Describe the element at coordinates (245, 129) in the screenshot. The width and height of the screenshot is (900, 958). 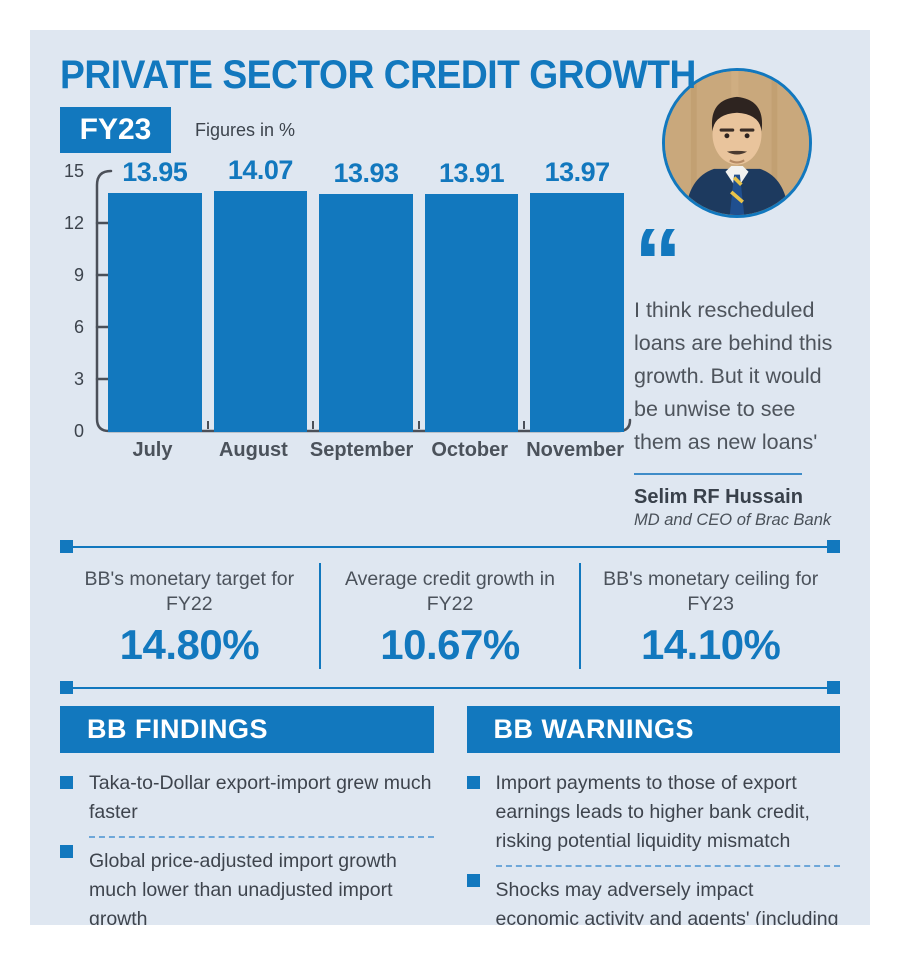
I see `figures-unit-note: Figures in %` at that location.